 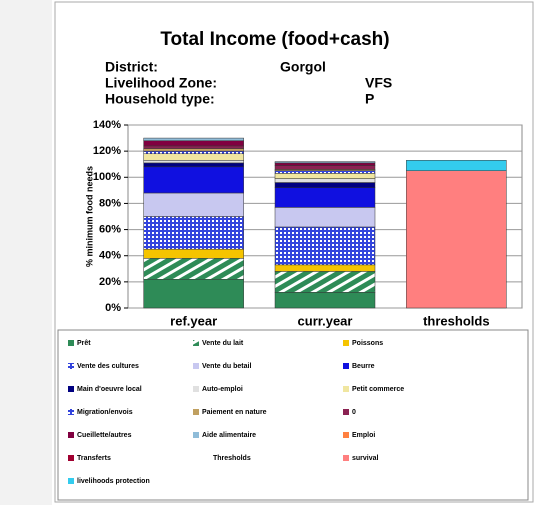 I want to click on x-tick-label: thresholds, so click(x=456, y=320).